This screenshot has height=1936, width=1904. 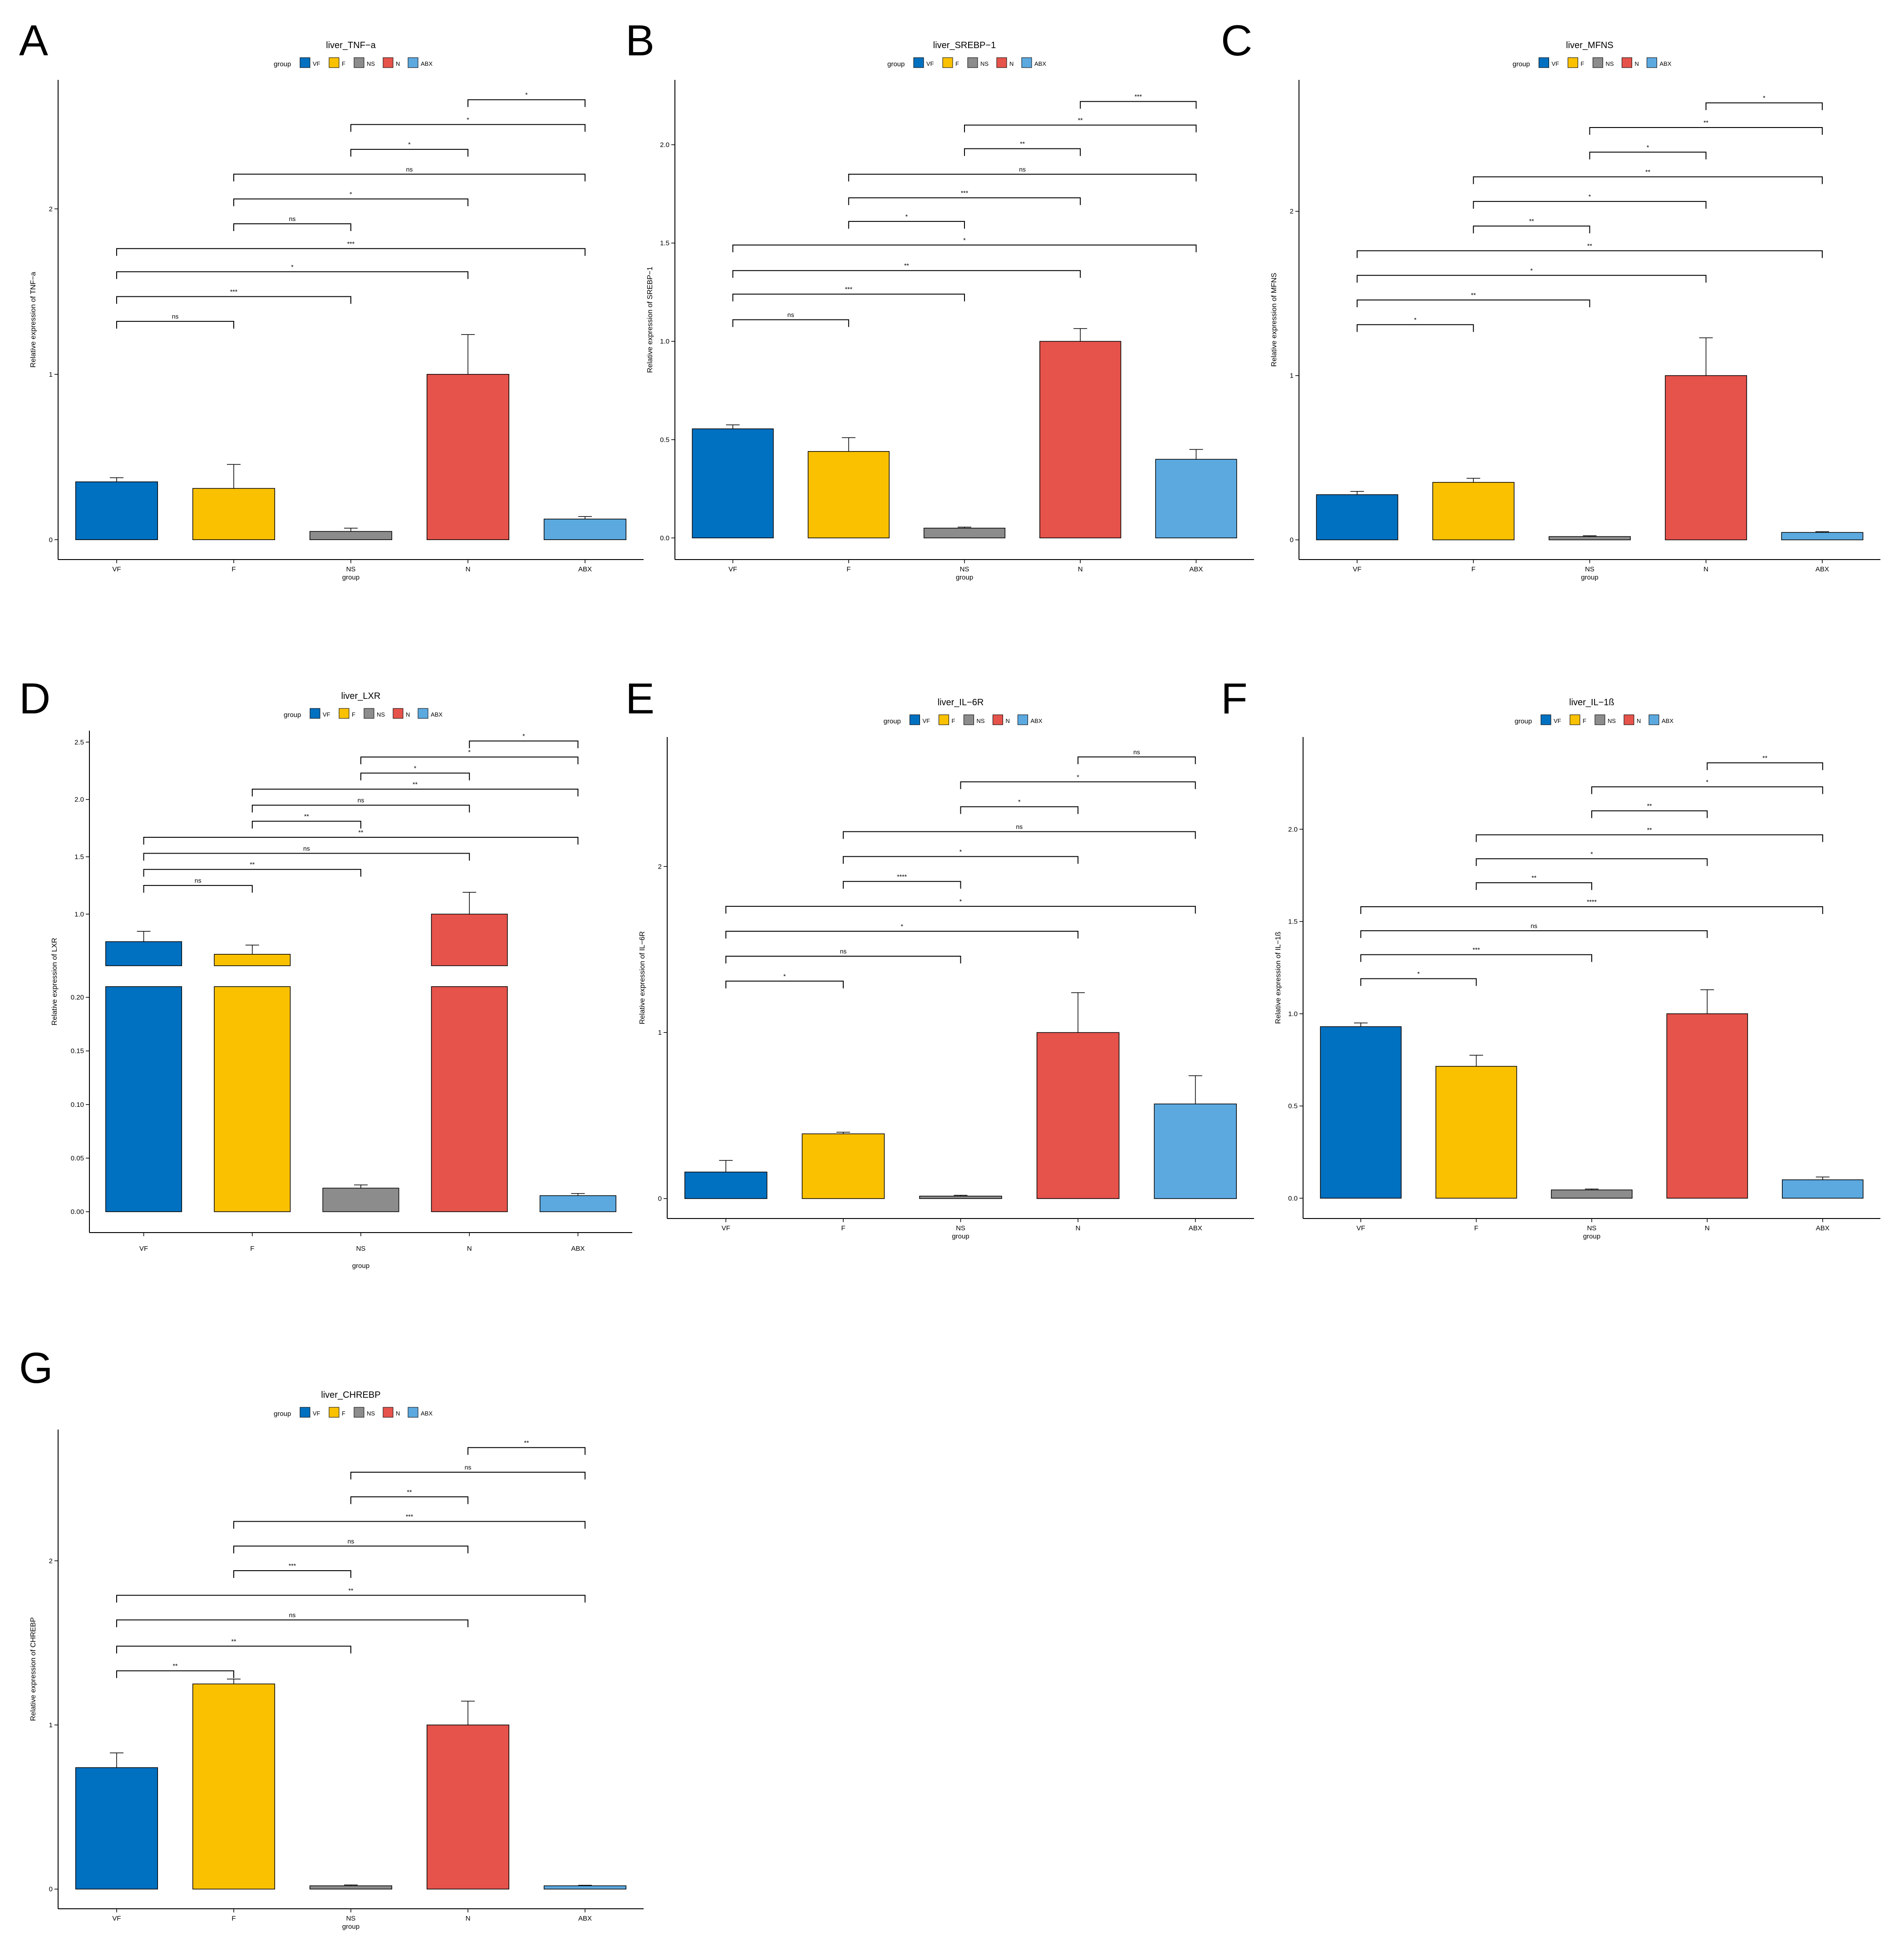 I want to click on x-axis-label: group, so click(x=350, y=577).